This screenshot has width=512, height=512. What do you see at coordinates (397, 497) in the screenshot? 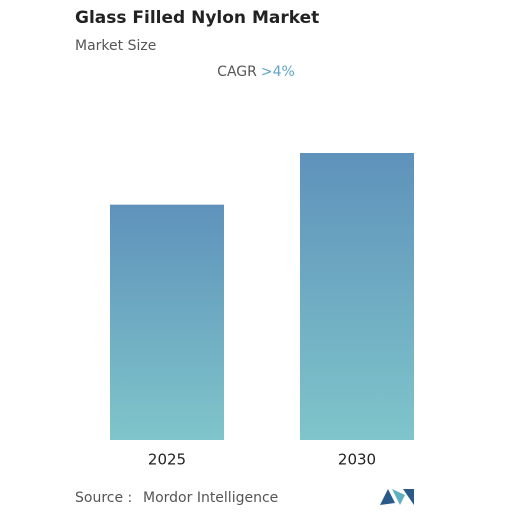
I see `logo` at bounding box center [397, 497].